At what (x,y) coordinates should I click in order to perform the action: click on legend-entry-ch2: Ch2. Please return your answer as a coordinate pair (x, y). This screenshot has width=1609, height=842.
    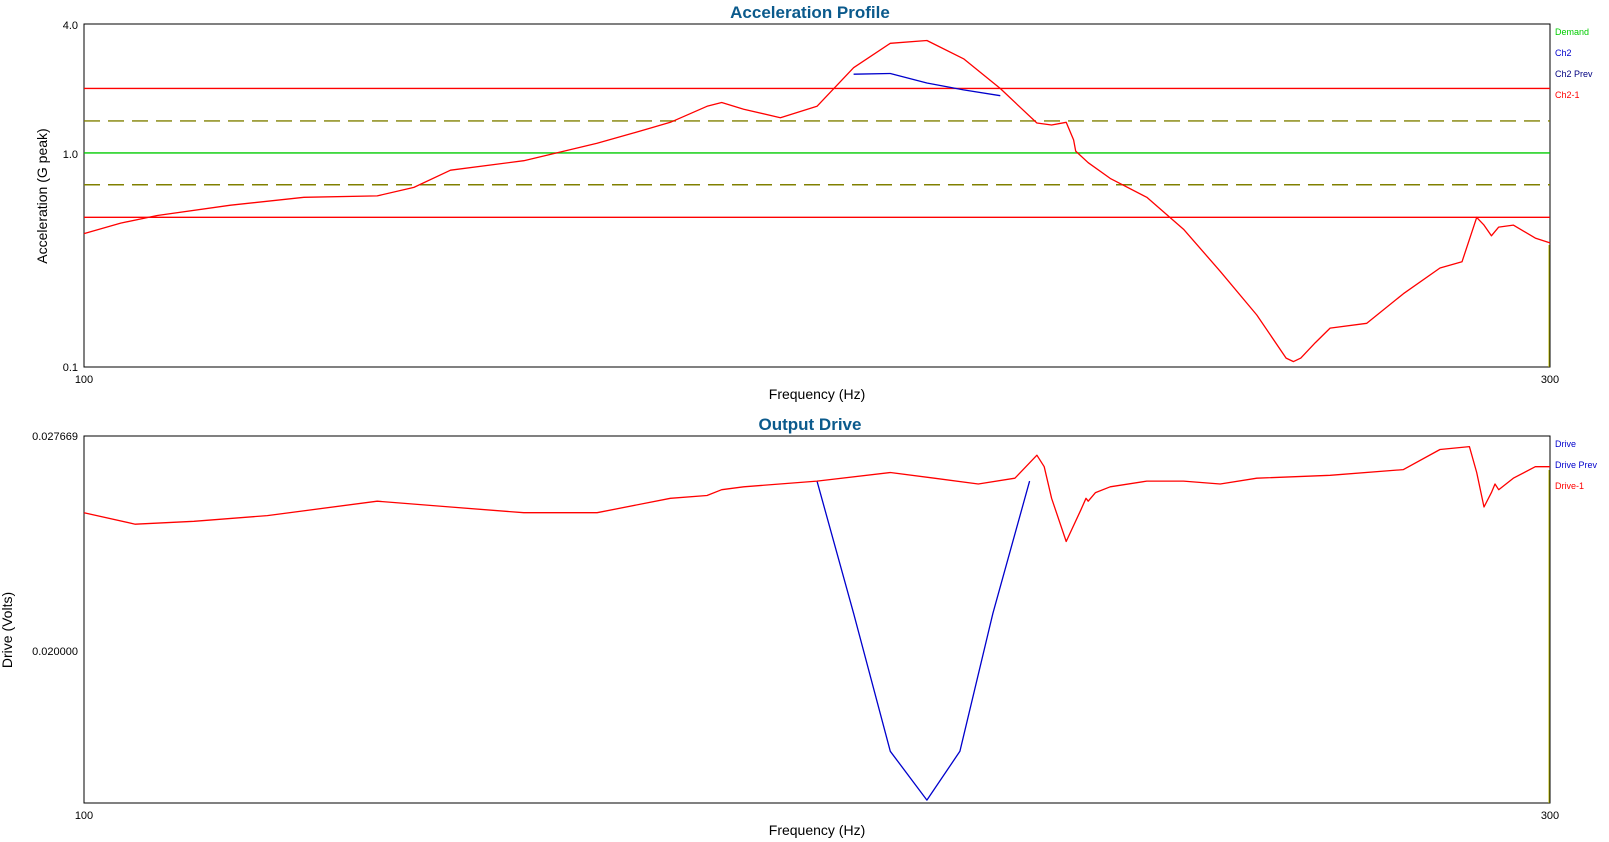
    Looking at the image, I should click on (1563, 53).